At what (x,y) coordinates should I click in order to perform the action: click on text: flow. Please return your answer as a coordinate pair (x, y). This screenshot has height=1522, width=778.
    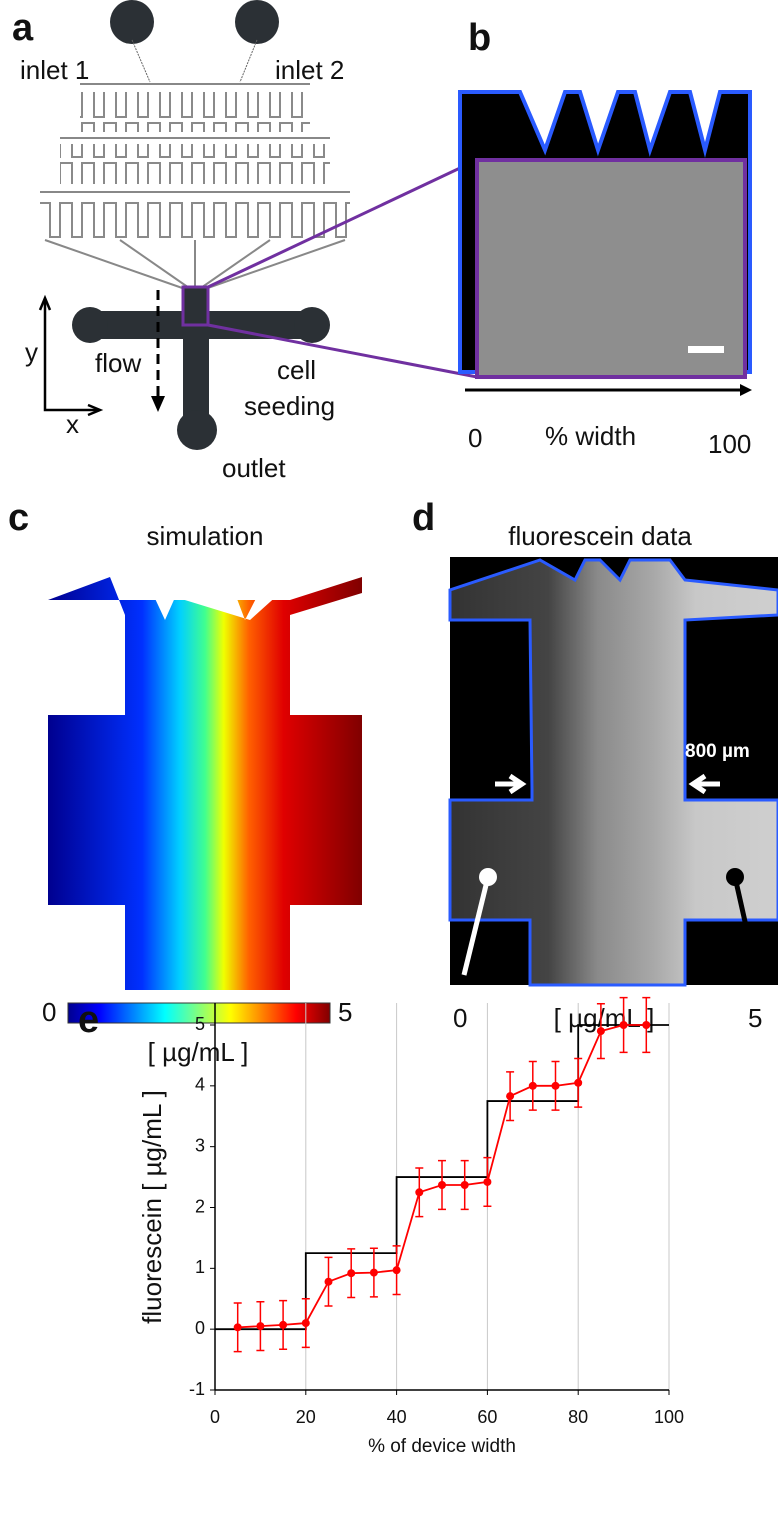
    Looking at the image, I should click on (118, 363).